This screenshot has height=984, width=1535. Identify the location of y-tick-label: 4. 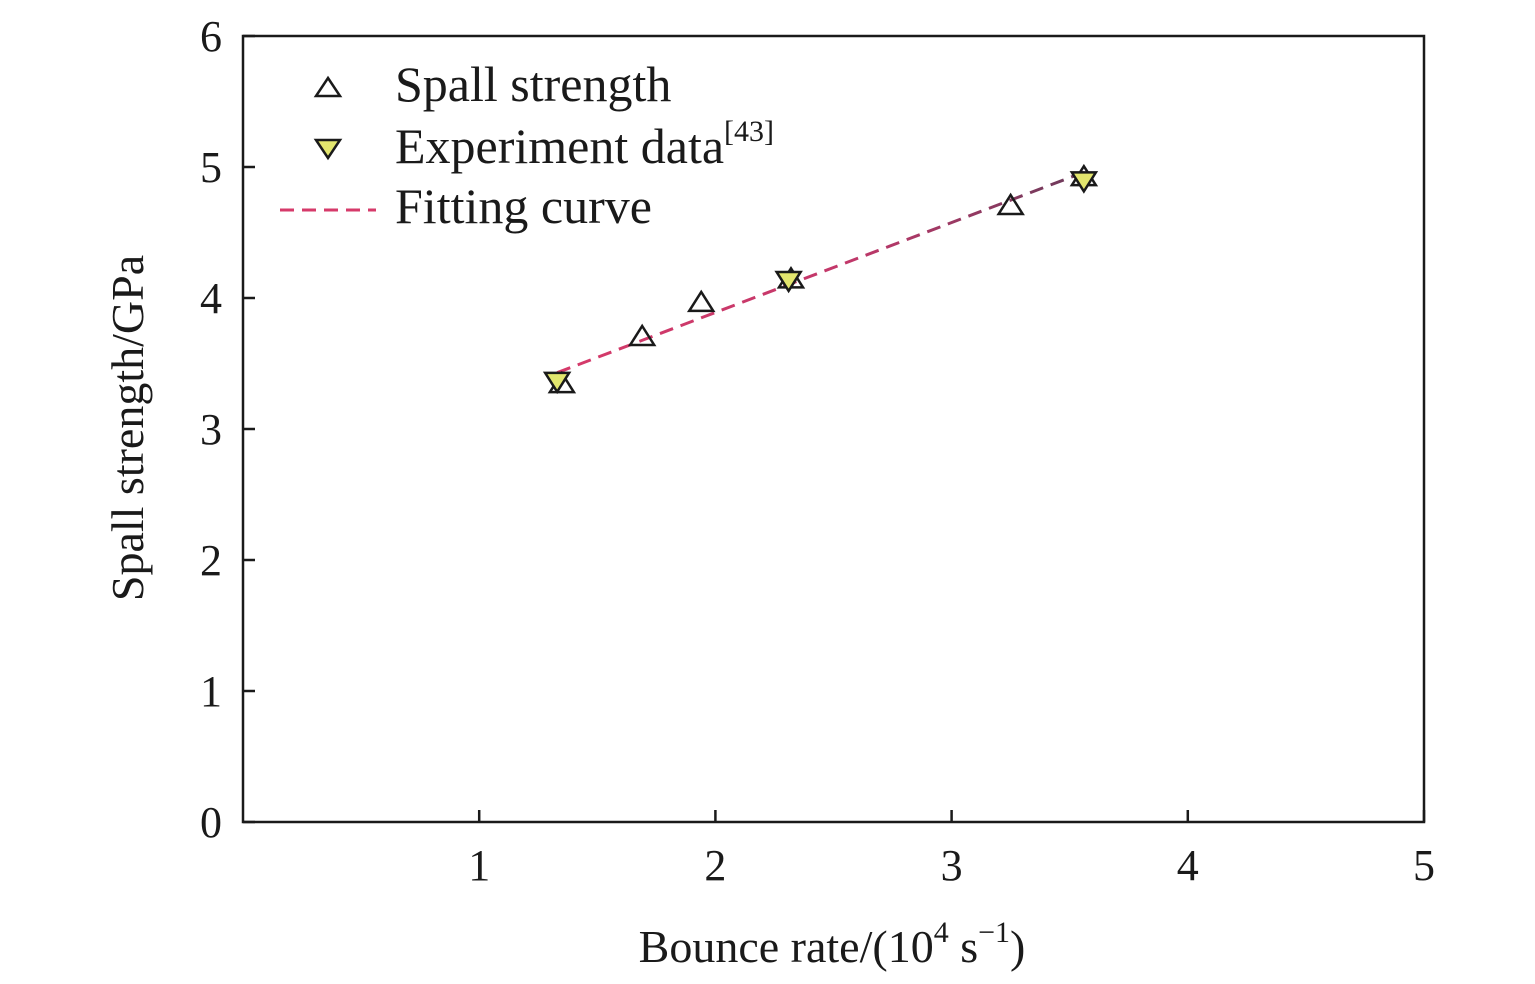
(211, 298).